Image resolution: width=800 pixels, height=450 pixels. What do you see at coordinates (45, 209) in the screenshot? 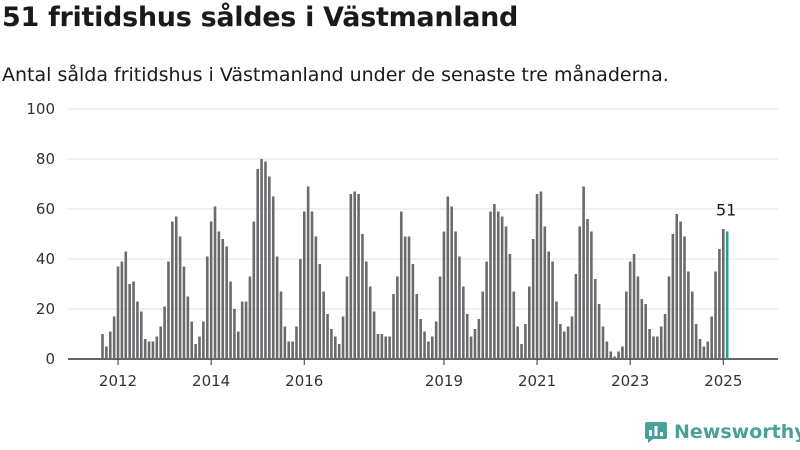
I see `y-tick-label: 60` at bounding box center [45, 209].